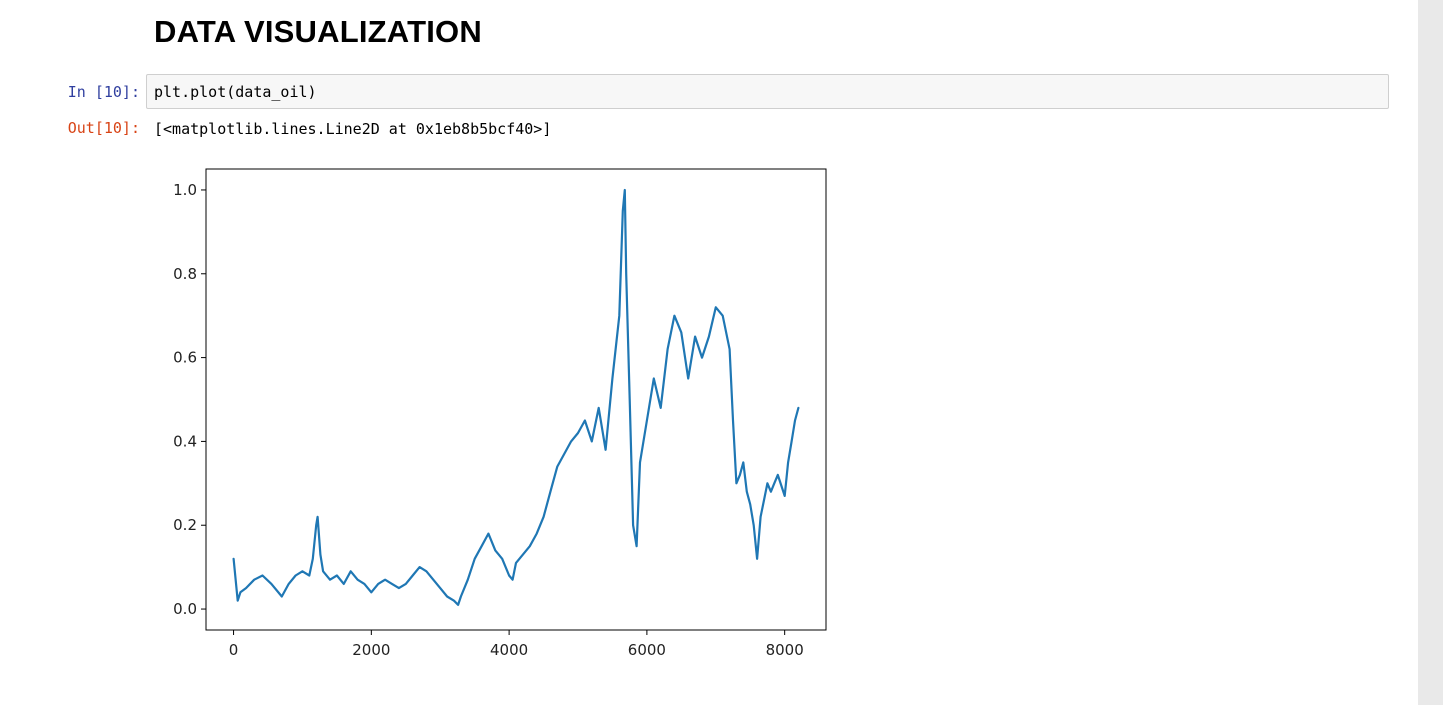 The height and width of the screenshot is (705, 1443). I want to click on input-prompt: In [10]:, so click(103, 92).